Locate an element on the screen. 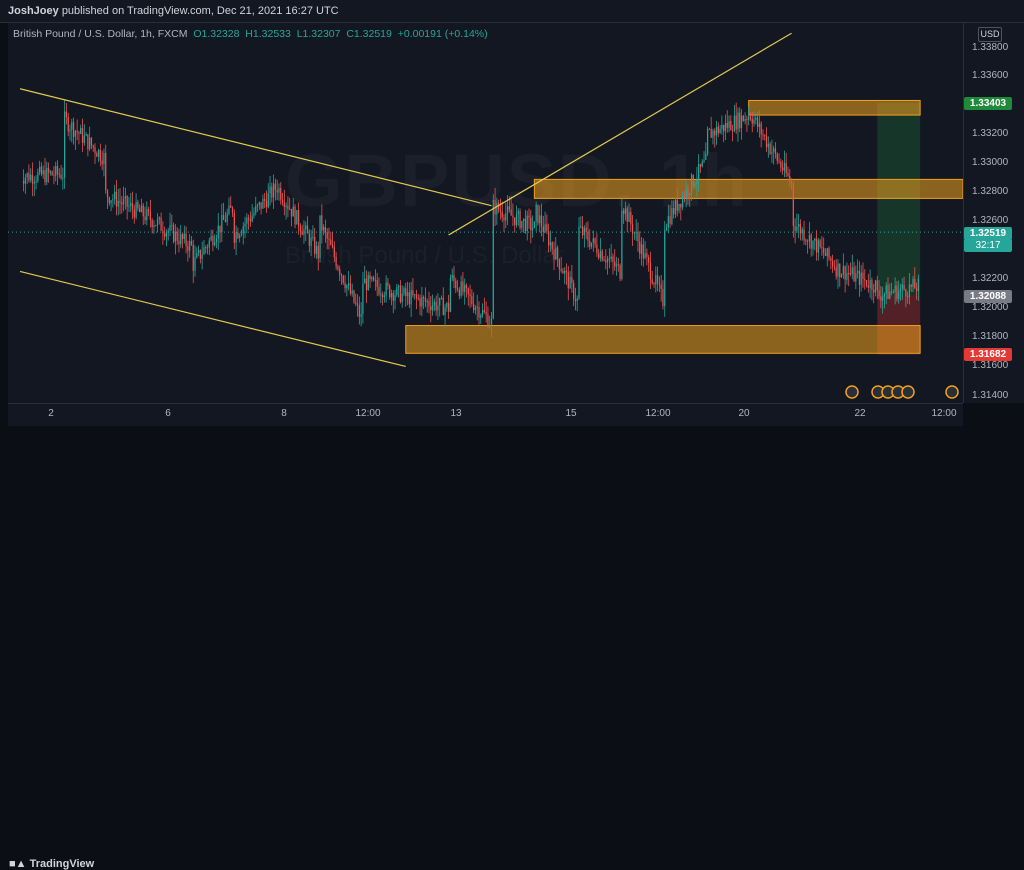 The width and height of the screenshot is (1024, 870). current-price-tag: 1.32519 is located at coordinates (988, 233).